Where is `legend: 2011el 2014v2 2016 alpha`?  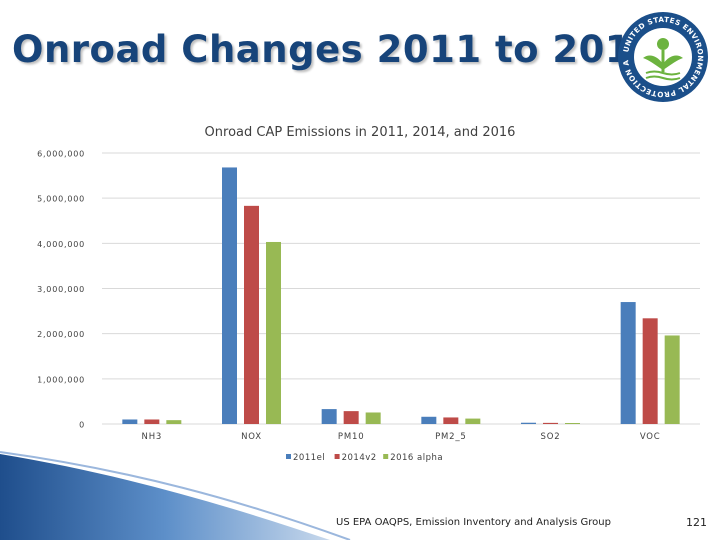
legend: 2011el 2014v2 2016 alpha is located at coordinates (364, 458).